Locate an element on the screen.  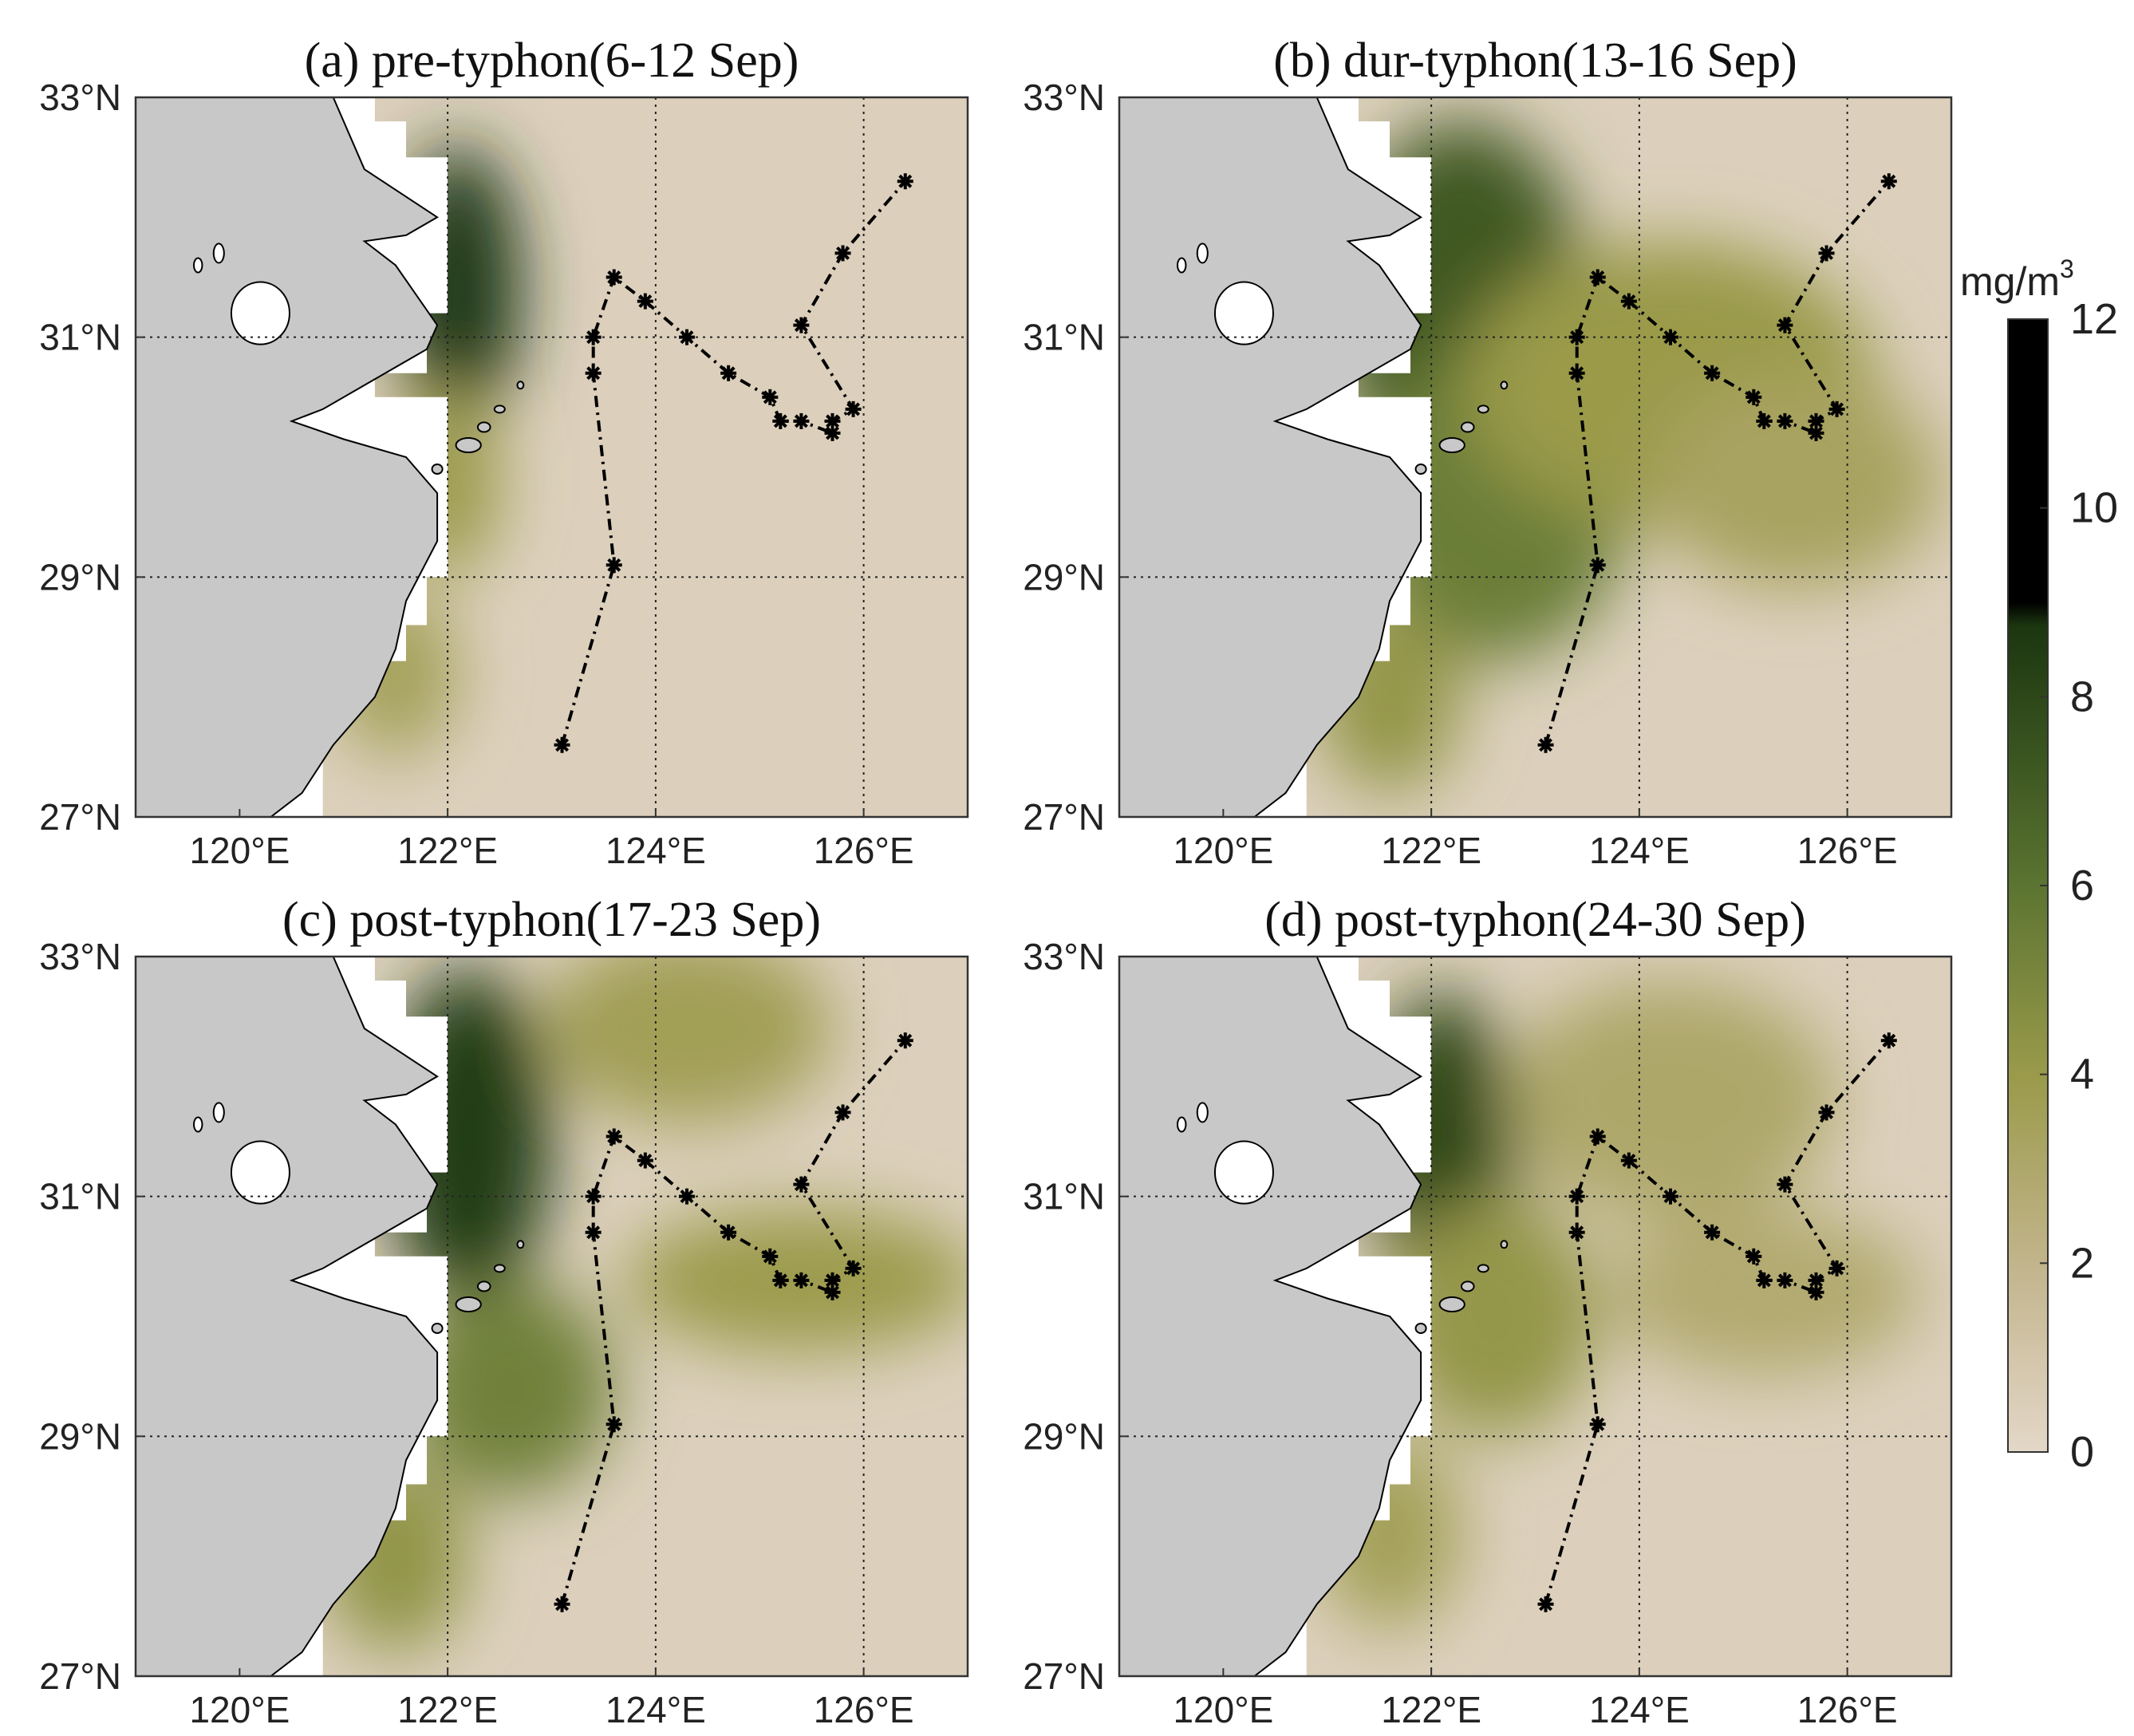
colorbar-tick-label: 10 is located at coordinates (2094, 508).